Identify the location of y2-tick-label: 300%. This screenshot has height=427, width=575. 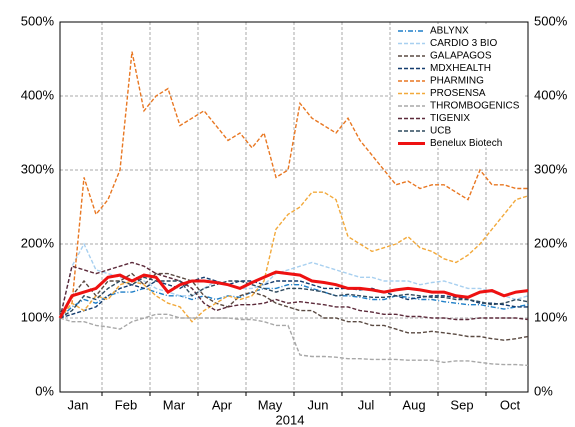
(551, 168).